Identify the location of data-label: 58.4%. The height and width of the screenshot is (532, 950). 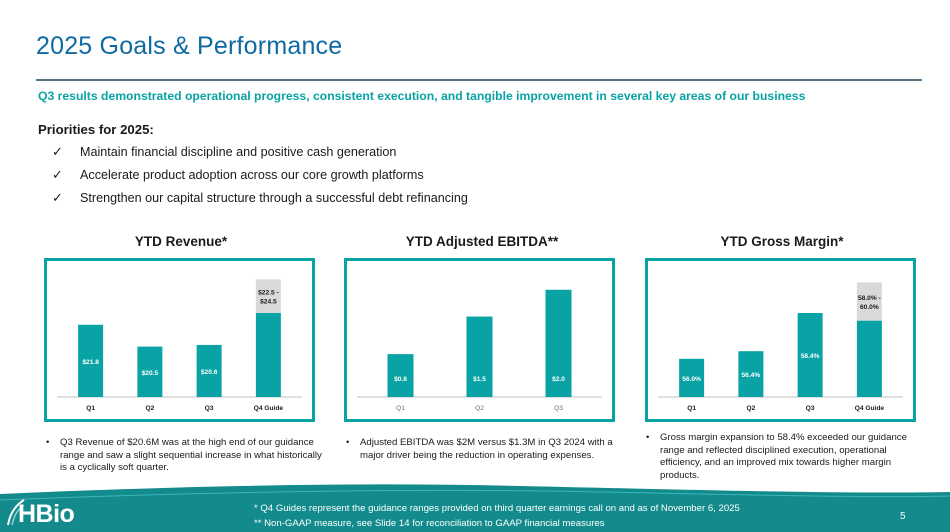
(810, 356).